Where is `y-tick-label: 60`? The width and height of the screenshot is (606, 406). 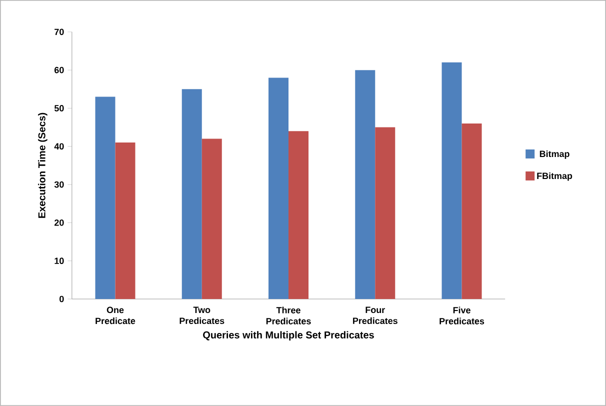 y-tick-label: 60 is located at coordinates (59, 70).